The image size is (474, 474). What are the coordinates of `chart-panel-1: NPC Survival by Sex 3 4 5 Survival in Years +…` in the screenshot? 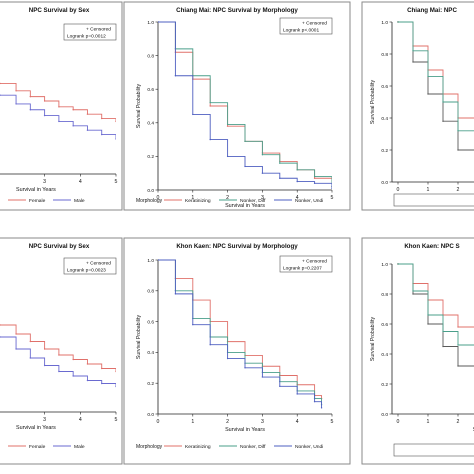 It's located at (61, 106).